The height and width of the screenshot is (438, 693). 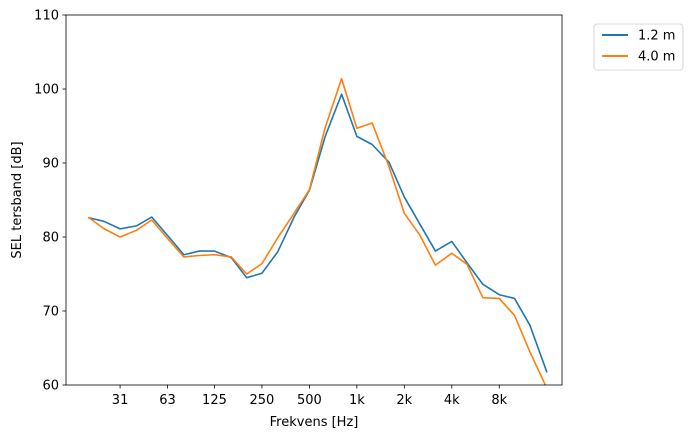 What do you see at coordinates (46, 90) in the screenshot?
I see `y-tick-label-100: 100` at bounding box center [46, 90].